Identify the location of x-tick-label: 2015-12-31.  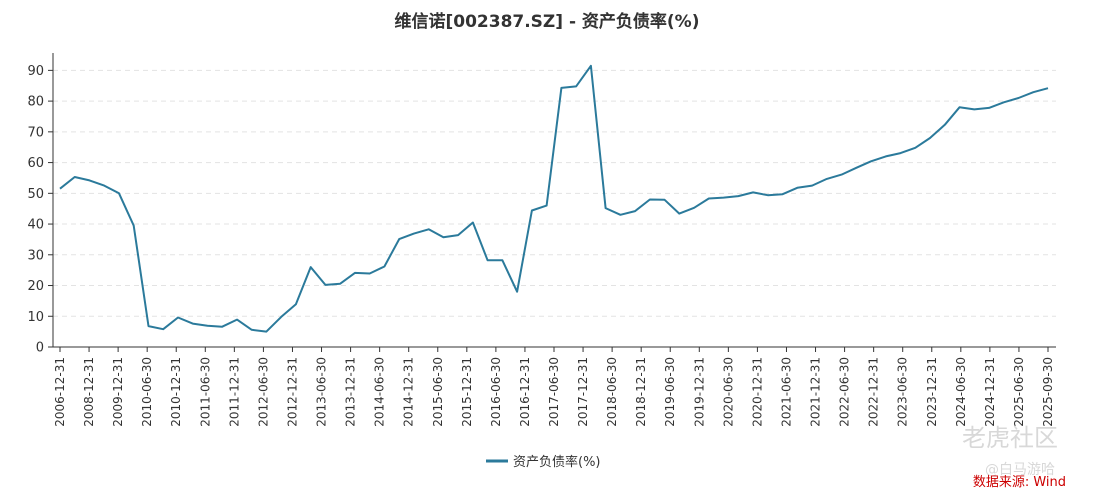
(467, 392).